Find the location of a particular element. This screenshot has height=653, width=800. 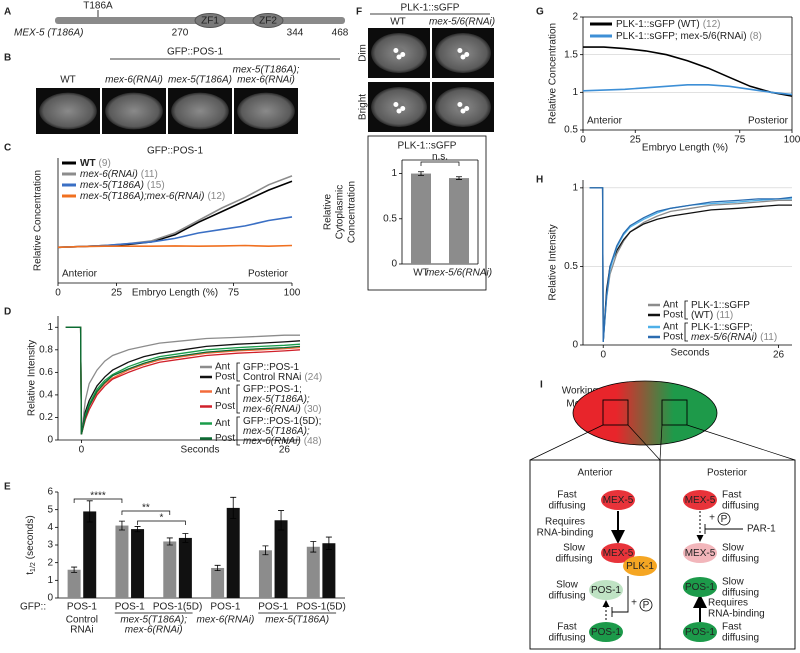

y-tick-label: 0.2 is located at coordinates (46, 417).